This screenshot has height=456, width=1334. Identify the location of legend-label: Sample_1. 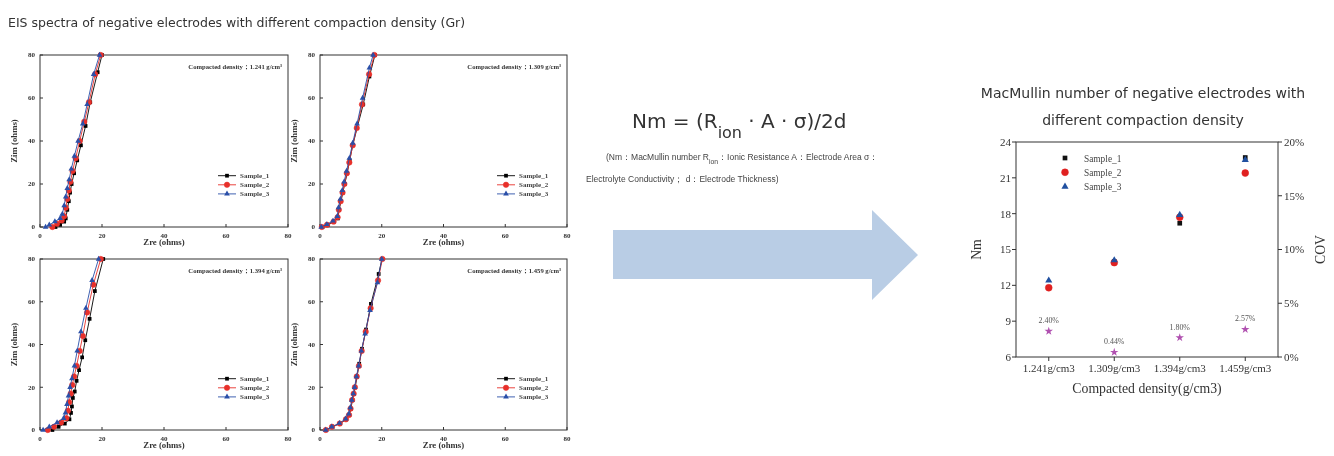
(1103, 158).